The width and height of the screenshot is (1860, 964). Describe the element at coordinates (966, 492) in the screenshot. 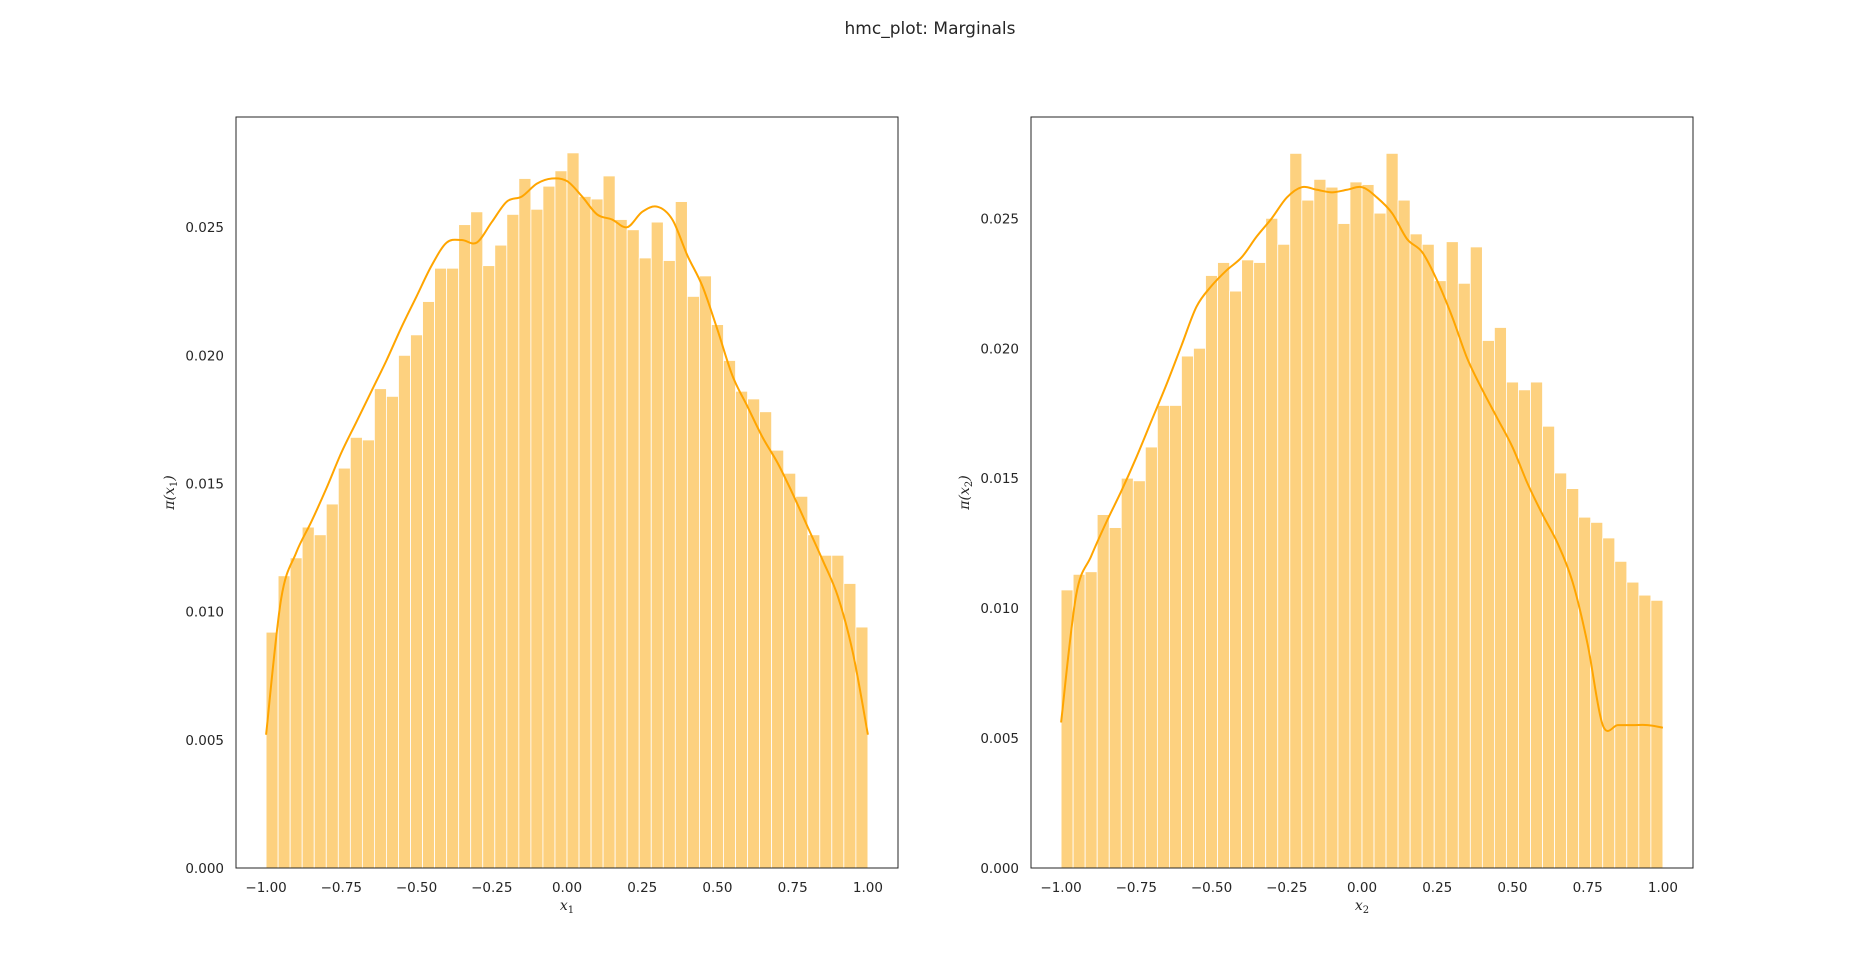

I see `y-axis-label: π(x2)` at that location.